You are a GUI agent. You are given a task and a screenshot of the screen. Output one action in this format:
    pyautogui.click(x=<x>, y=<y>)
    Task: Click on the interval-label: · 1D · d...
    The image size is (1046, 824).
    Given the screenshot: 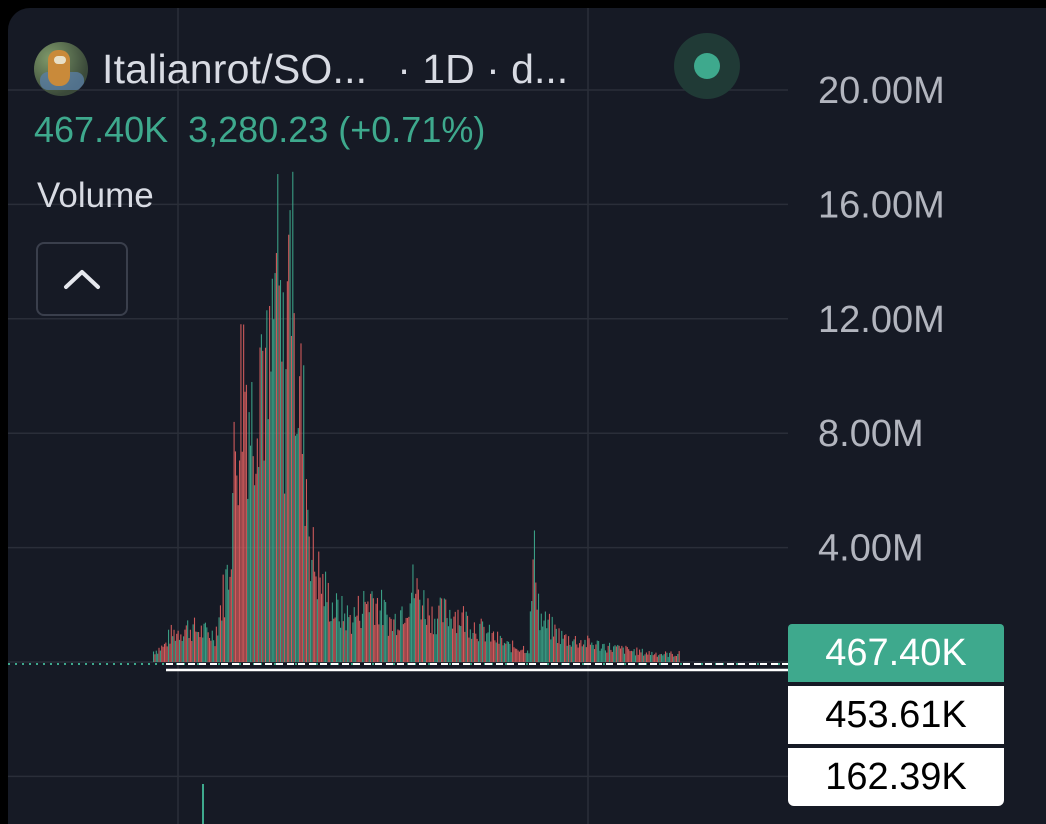 What is the action you would take?
    pyautogui.click(x=483, y=68)
    